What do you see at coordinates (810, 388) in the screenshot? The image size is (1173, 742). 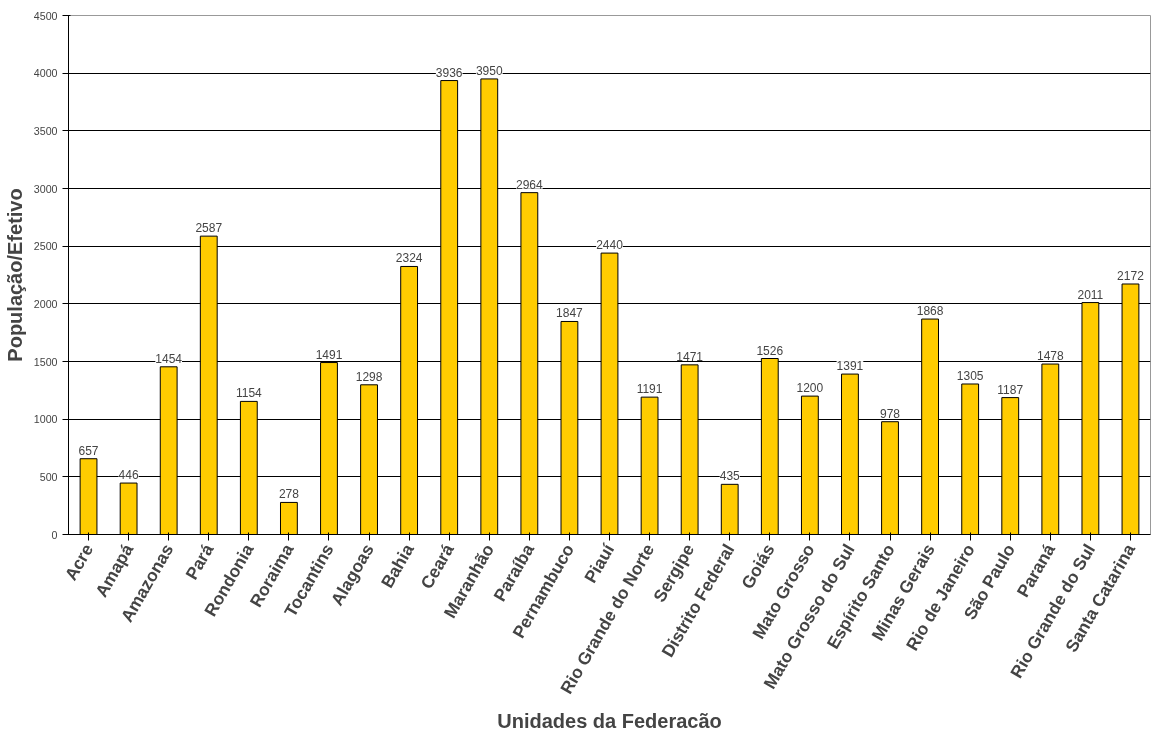 I see `data-label: 1200` at bounding box center [810, 388].